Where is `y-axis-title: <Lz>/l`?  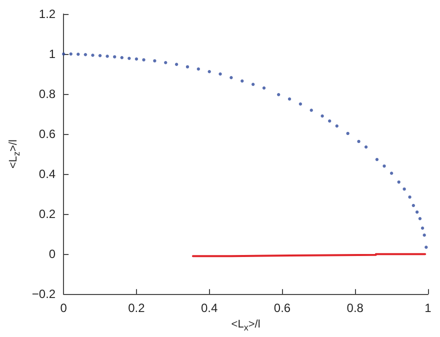
y-axis-title: <Lz>/l is located at coordinates (15, 154).